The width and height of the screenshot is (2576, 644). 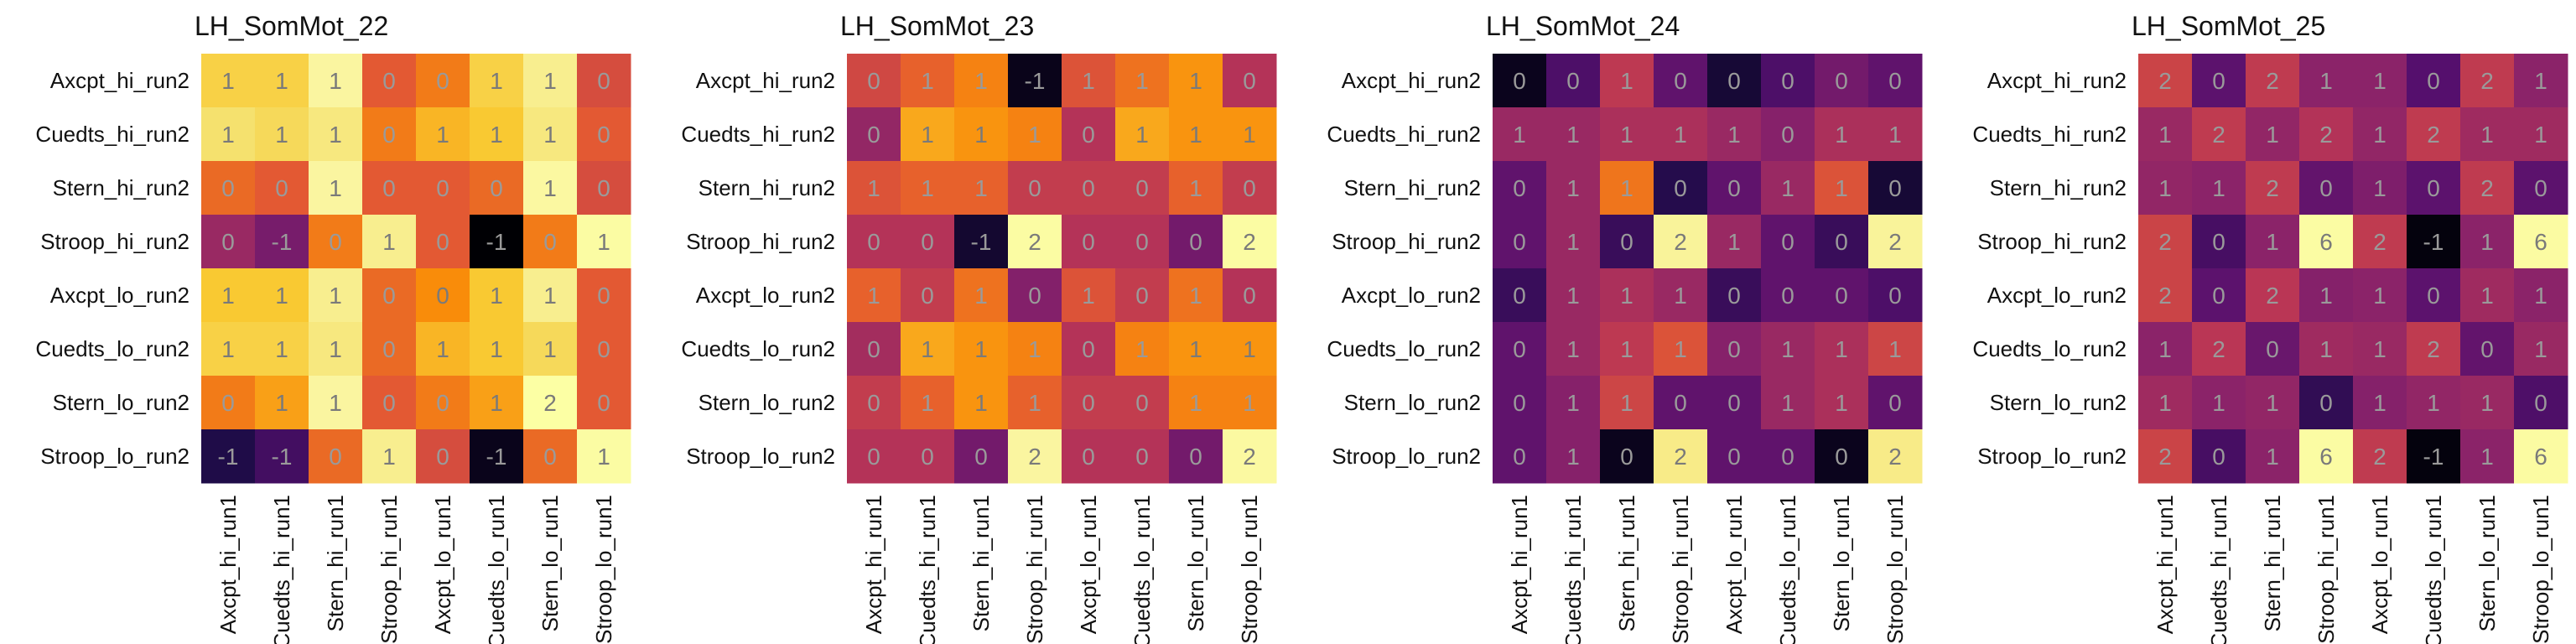 What do you see at coordinates (937, 26) in the screenshot?
I see `panel-title: LH_SomMot_23` at bounding box center [937, 26].